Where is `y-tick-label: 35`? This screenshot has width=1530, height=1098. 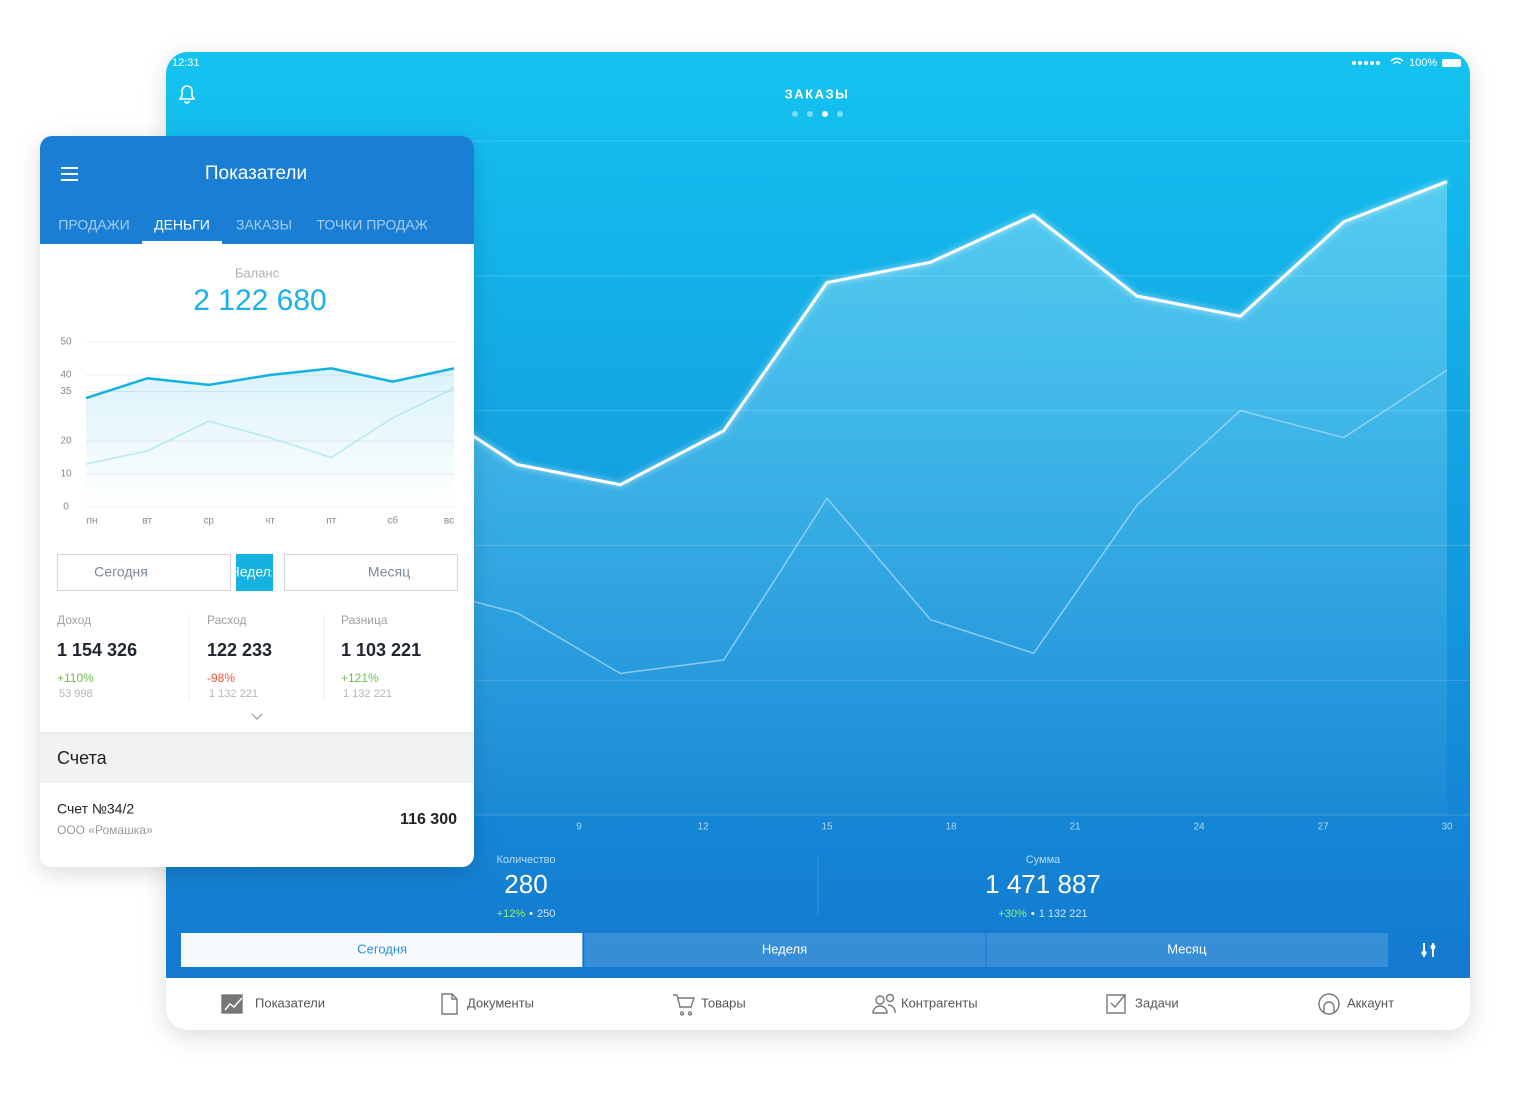 y-tick-label: 35 is located at coordinates (66, 391).